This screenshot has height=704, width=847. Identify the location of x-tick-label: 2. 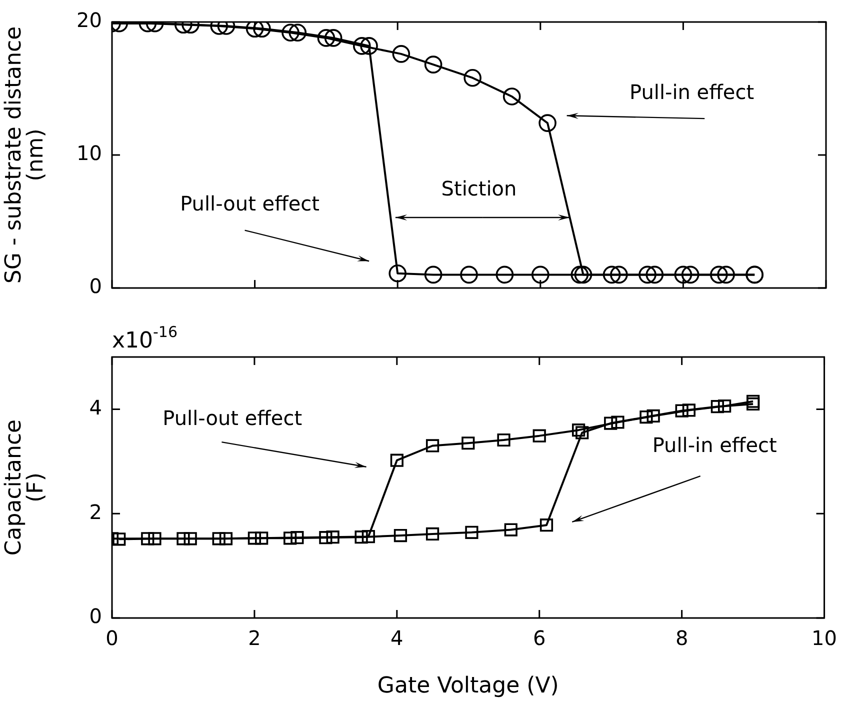
(254, 638).